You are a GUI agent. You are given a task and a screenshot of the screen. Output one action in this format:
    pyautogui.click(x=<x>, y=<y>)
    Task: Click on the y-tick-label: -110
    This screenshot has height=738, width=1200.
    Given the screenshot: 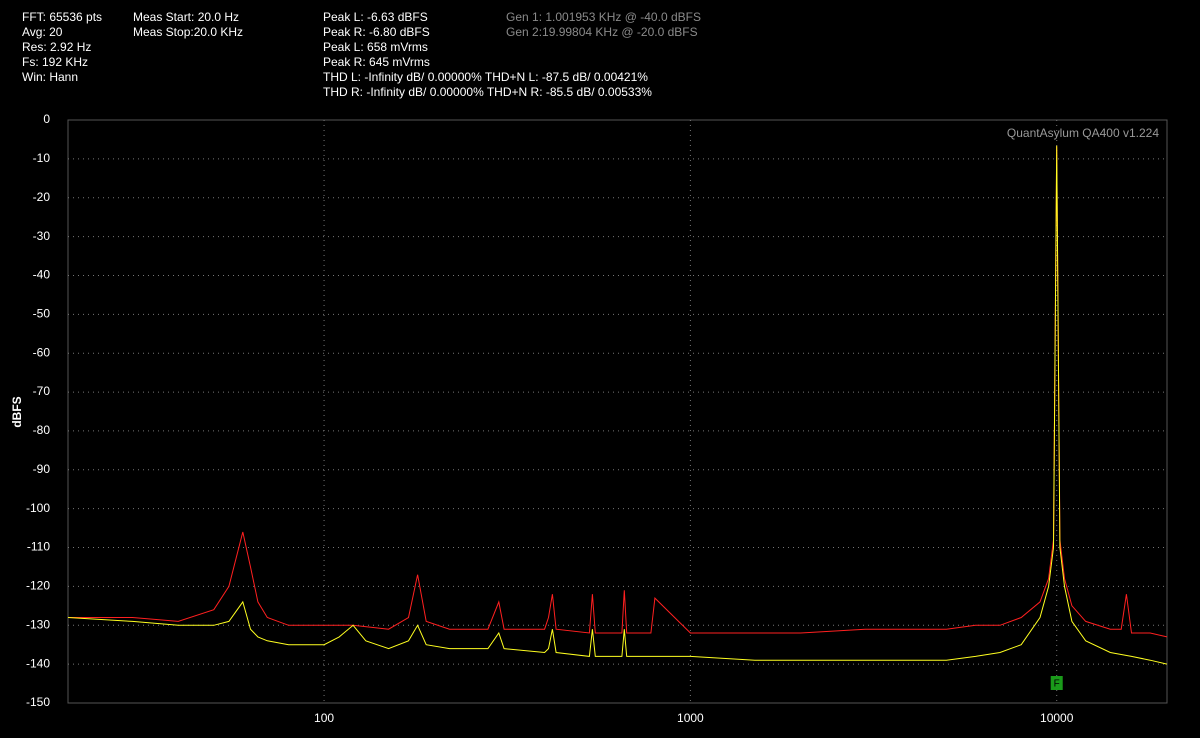 What is the action you would take?
    pyautogui.click(x=38, y=547)
    